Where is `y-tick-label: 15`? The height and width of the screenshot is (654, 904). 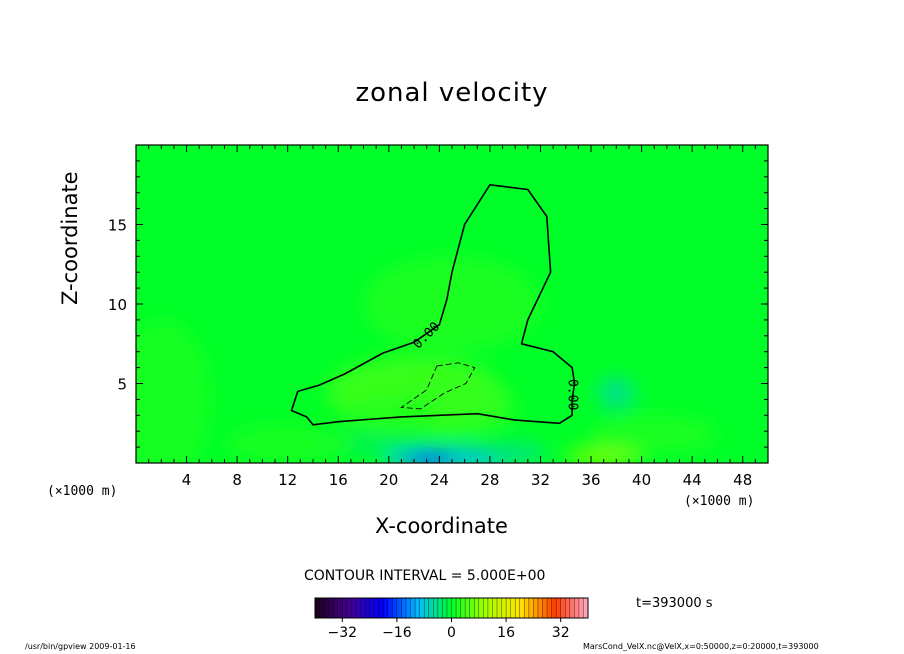
y-tick-label: 15 is located at coordinates (117, 226).